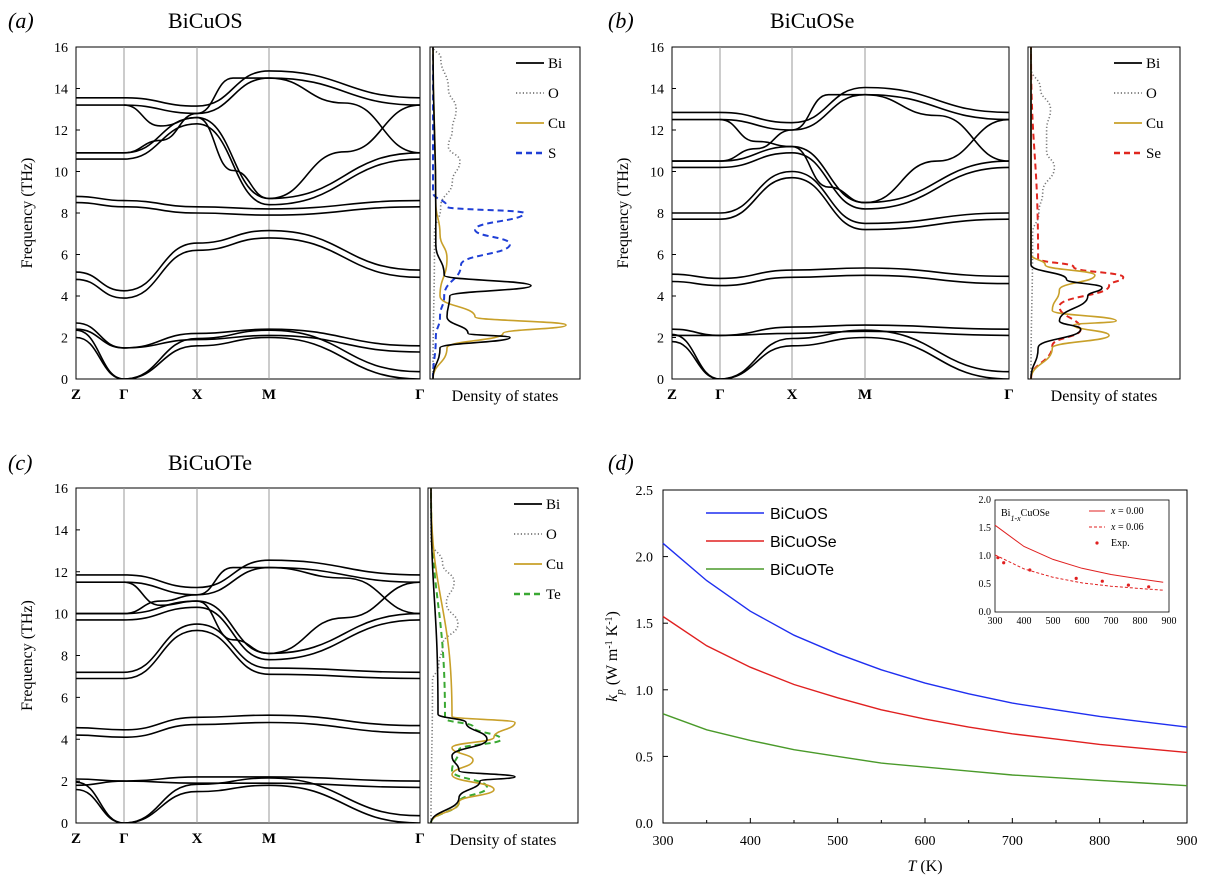 This screenshot has height=886, width=1214. I want to click on dos-frame, so click(503, 655).